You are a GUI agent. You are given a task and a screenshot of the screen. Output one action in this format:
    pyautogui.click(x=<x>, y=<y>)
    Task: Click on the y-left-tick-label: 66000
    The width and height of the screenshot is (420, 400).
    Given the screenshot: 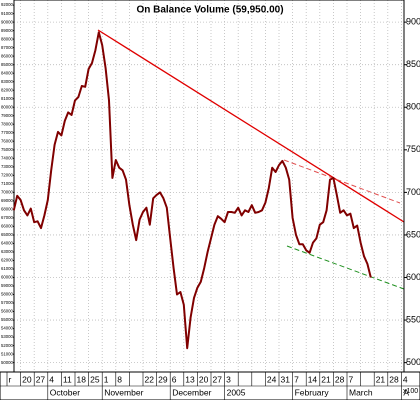 What is the action you would take?
    pyautogui.click(x=7, y=226)
    